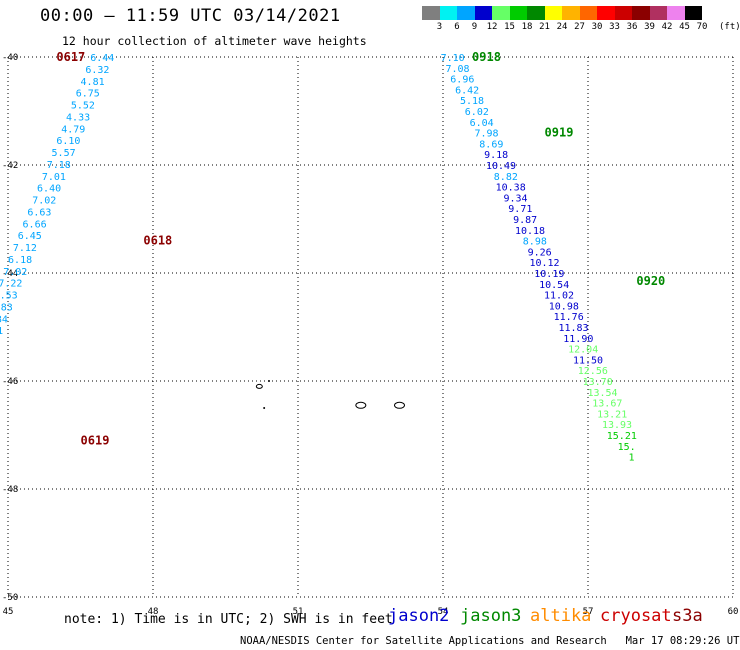 The height and width of the screenshot is (650, 740). I want to click on time-label: 0617, so click(70, 57).